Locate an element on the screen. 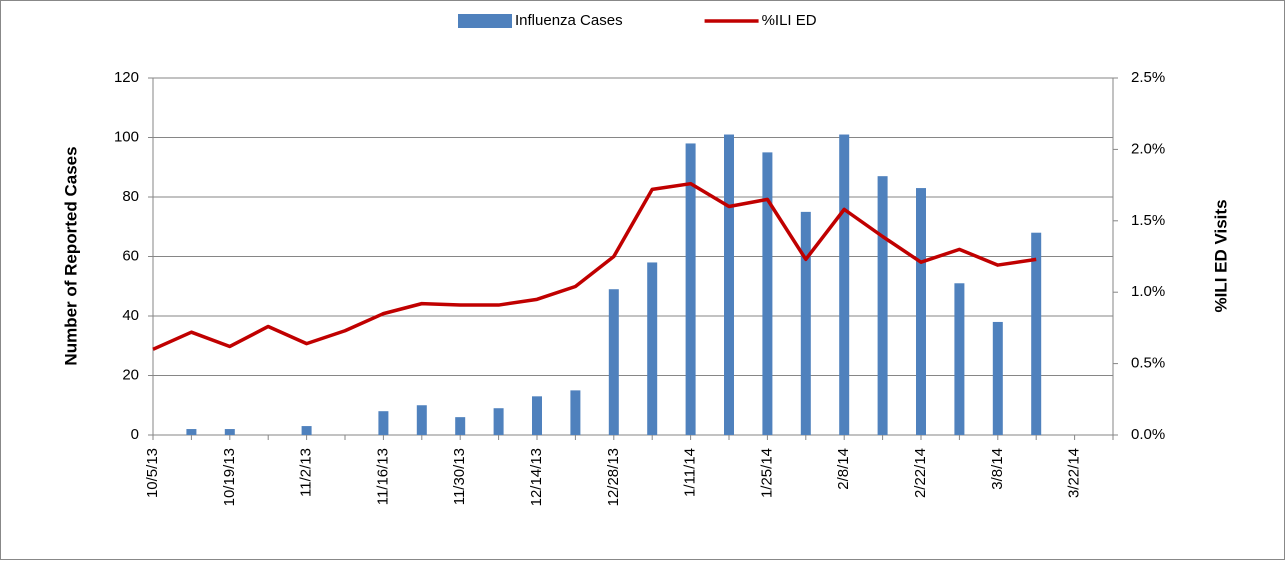  y-tick-label: 80 is located at coordinates (130, 196).